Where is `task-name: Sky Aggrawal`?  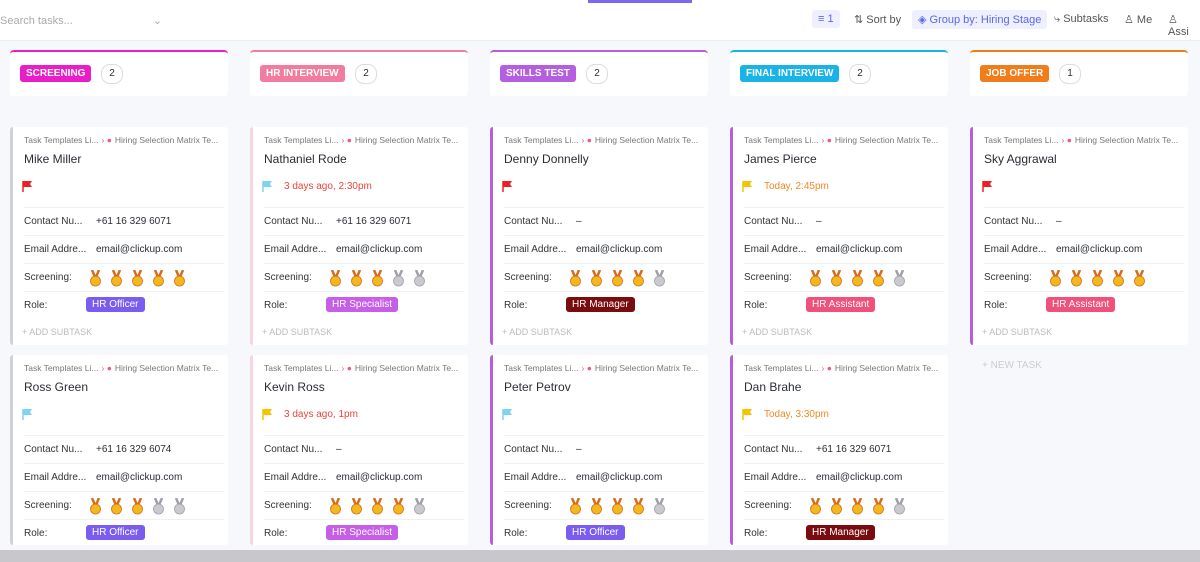
task-name: Sky Aggrawal is located at coordinates (1020, 159).